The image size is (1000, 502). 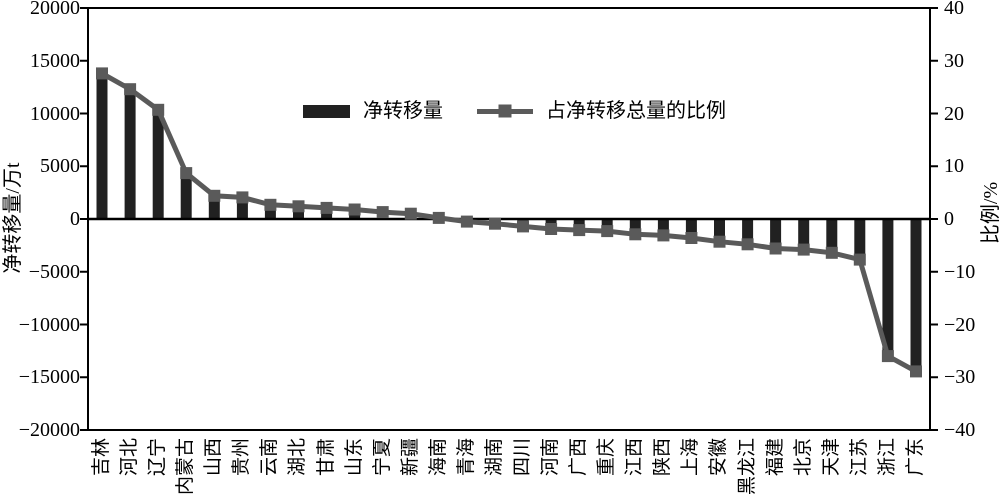 What do you see at coordinates (242, 457) in the screenshot?
I see `x-category-label: 贵州` at bounding box center [242, 457].